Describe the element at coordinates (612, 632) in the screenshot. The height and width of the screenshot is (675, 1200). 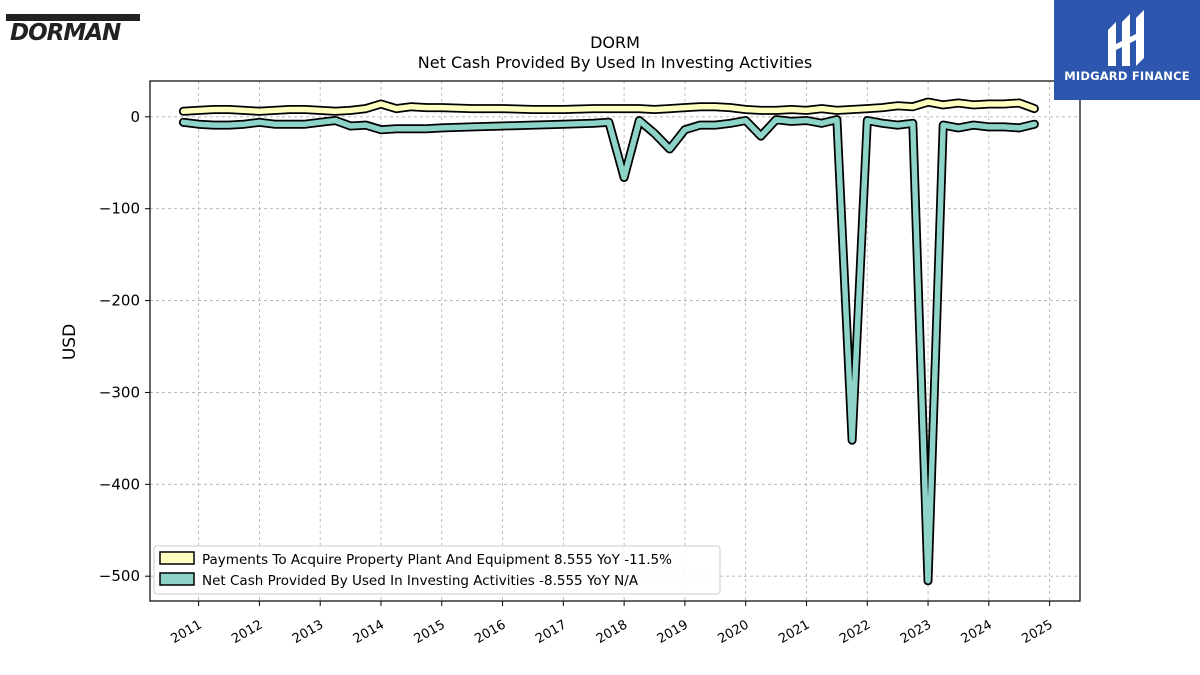
I see `x-tick-label: 2018` at that location.